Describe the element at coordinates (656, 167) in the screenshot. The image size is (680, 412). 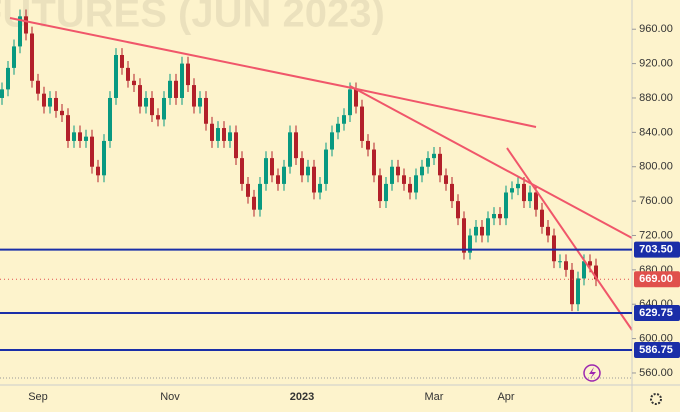
I see `y-tick-label: 800.00` at that location.